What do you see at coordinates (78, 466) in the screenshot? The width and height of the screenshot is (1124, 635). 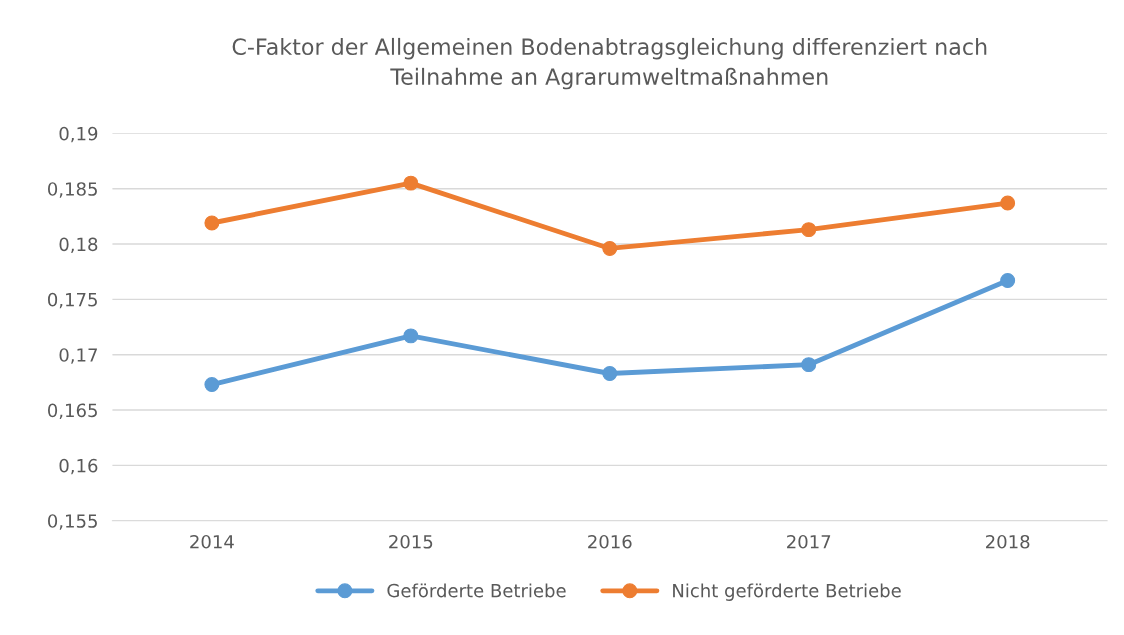 I see `y-tick-label: 0,16` at bounding box center [78, 466].